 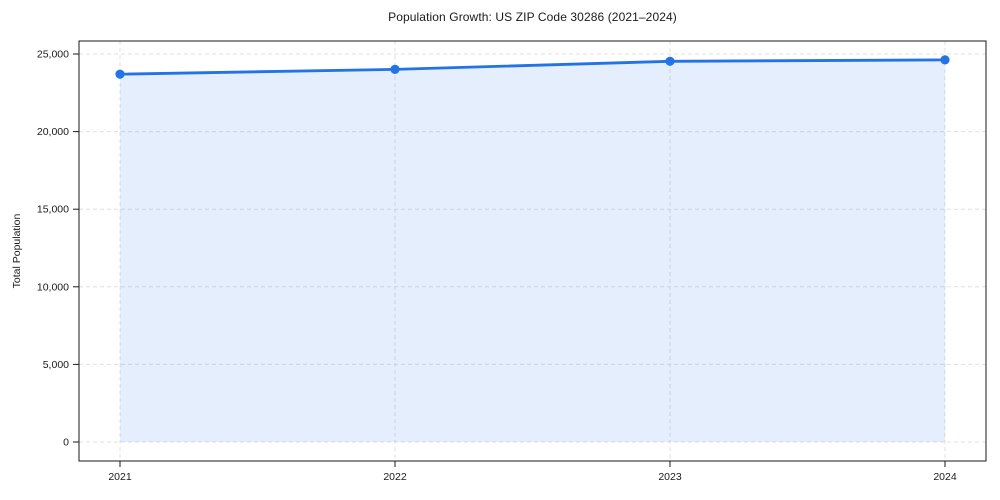 I want to click on y-tick-label: 15,000, so click(x=53, y=210).